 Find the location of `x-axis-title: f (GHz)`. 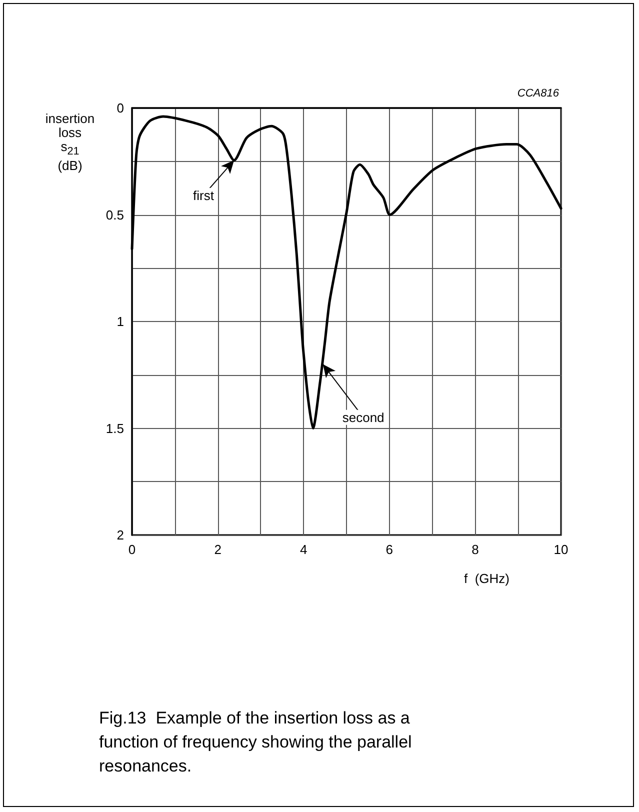

x-axis-title: f (GHz) is located at coordinates (487, 578).